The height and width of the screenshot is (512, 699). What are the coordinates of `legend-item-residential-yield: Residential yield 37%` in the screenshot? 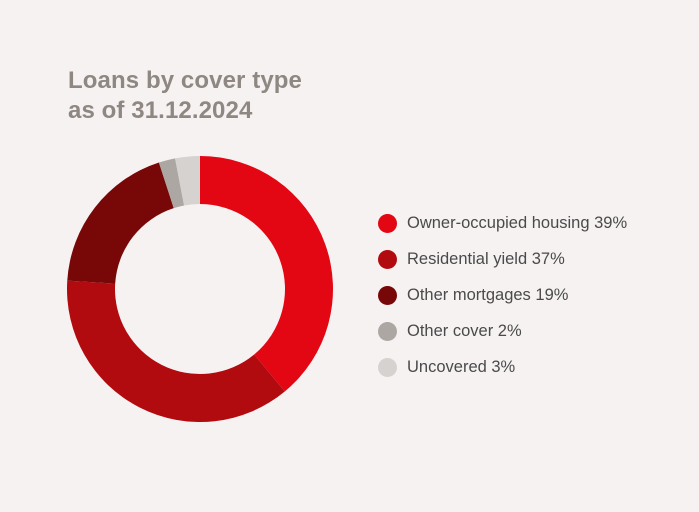 It's located at (502, 259).